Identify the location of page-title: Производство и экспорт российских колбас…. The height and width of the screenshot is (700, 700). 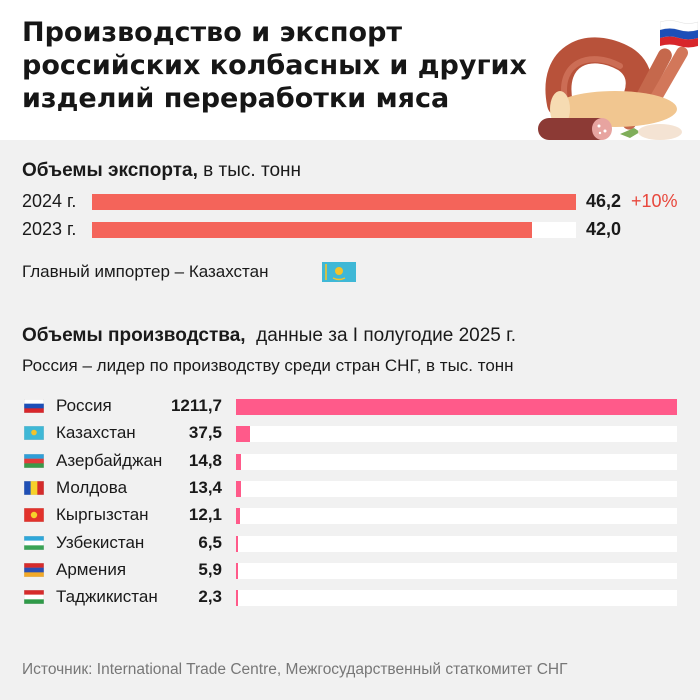
(274, 65).